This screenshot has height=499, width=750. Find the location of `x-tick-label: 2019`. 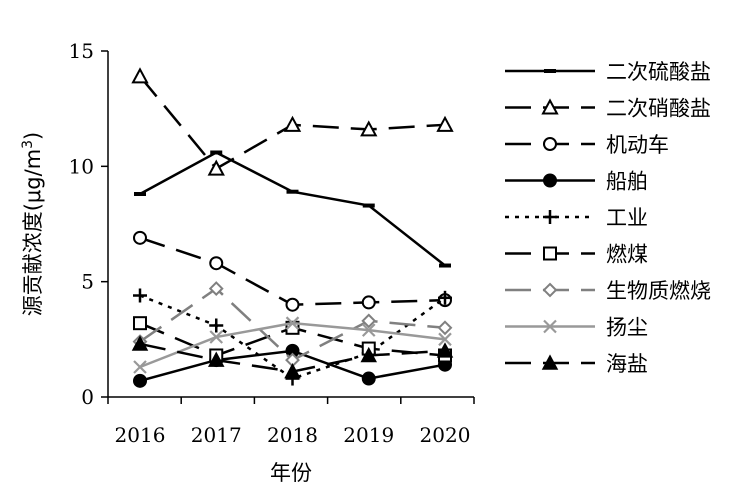

x-tick-label: 2019 is located at coordinates (368, 435).